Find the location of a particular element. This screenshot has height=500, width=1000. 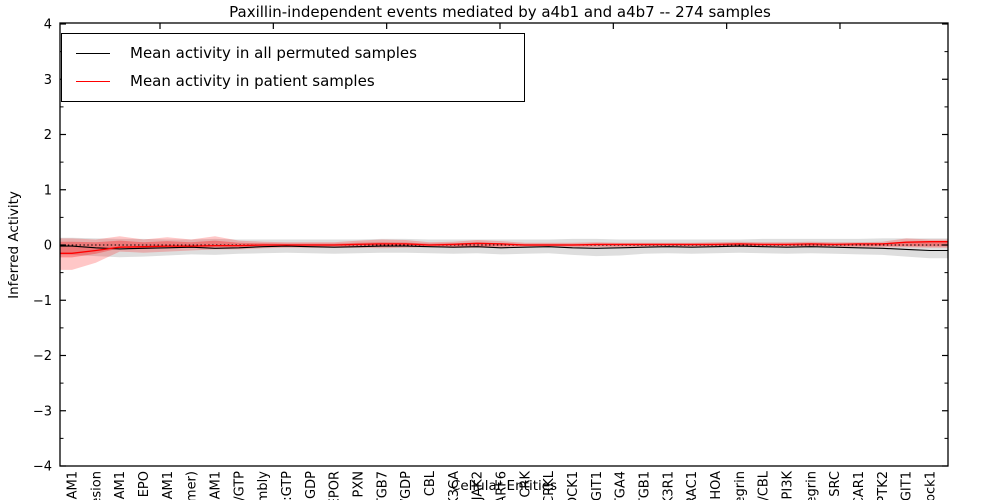

x-tick-label: ARF6 is located at coordinates (502, 485).